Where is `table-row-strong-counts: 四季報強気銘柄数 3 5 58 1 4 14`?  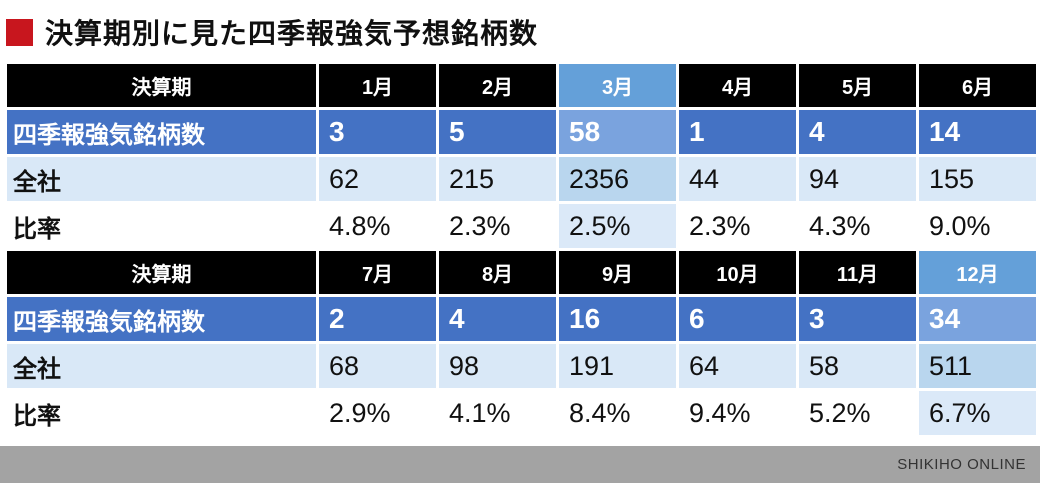 table-row-strong-counts: 四季報強気銘柄数 3 5 58 1 4 14 is located at coordinates (521, 132).